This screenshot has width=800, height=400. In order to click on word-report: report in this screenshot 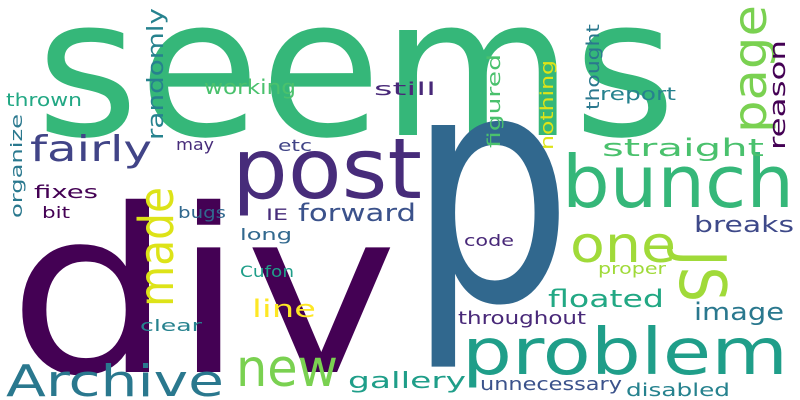, I will do `click(638, 94)`.